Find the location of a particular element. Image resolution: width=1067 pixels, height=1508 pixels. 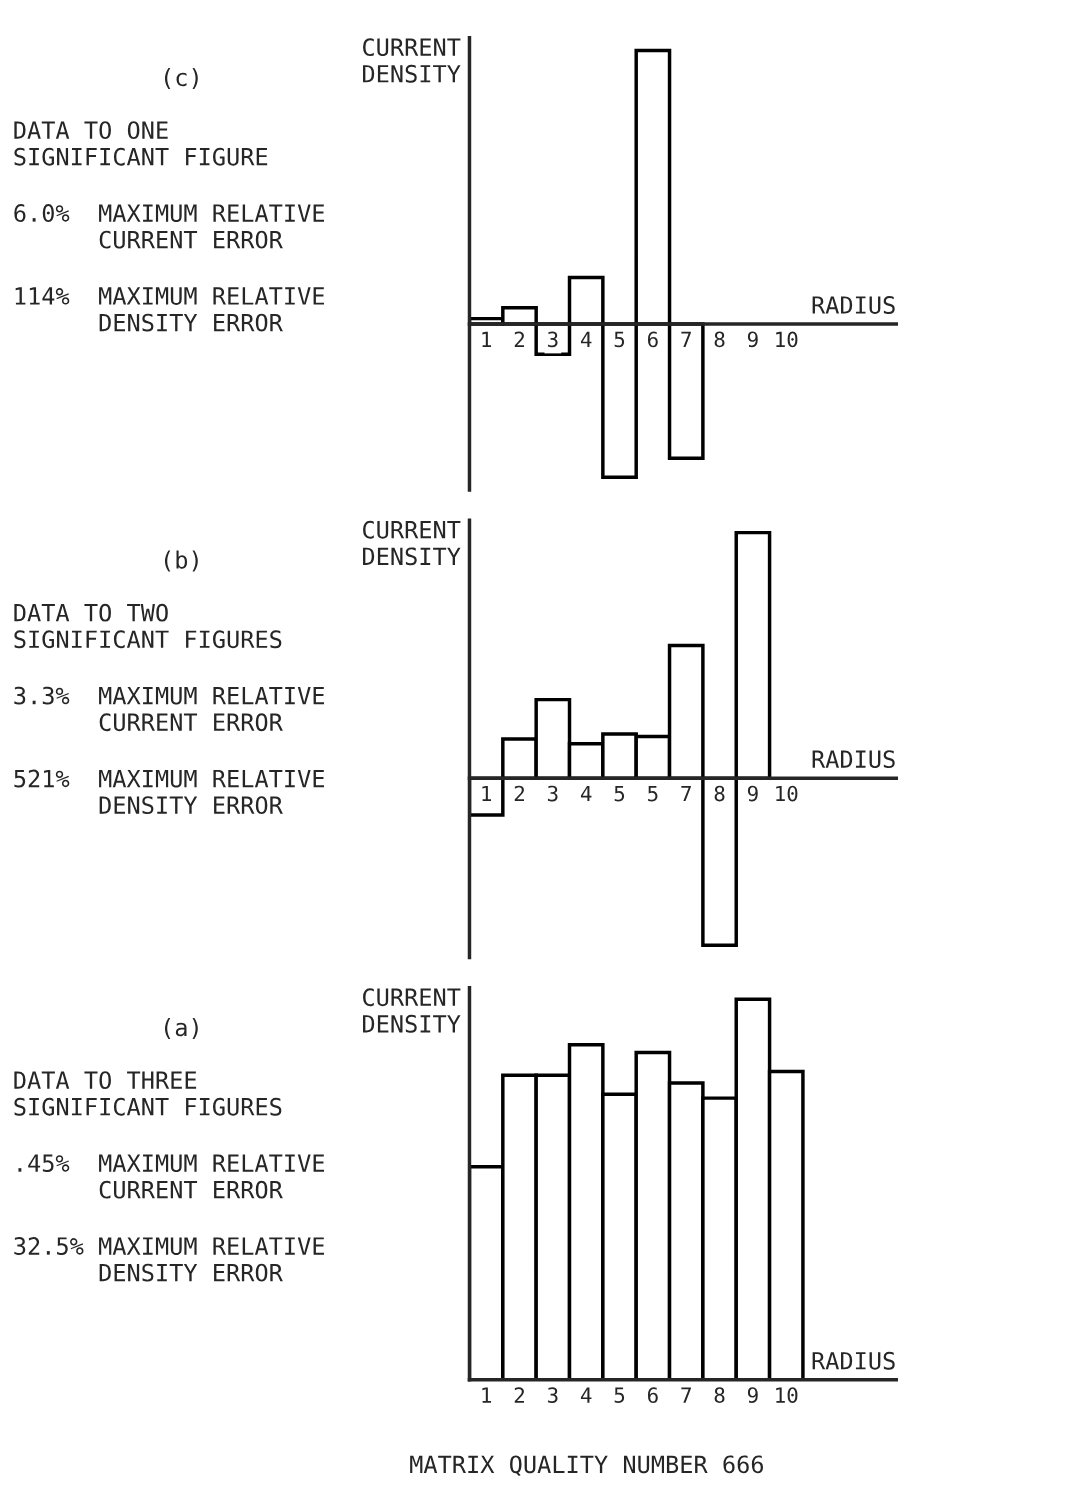

text: 3.3% MAXIMUM RELATIVE CURRENT ERROR is located at coordinates (169, 709).